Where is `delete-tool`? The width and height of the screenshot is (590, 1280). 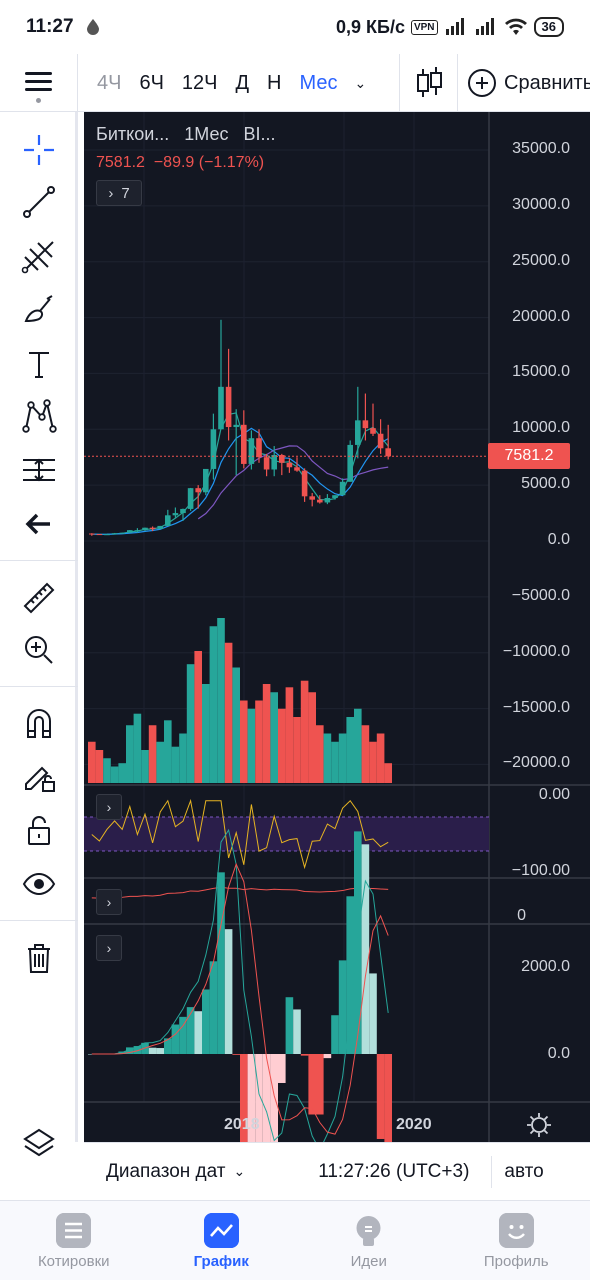 delete-tool is located at coordinates (39, 958).